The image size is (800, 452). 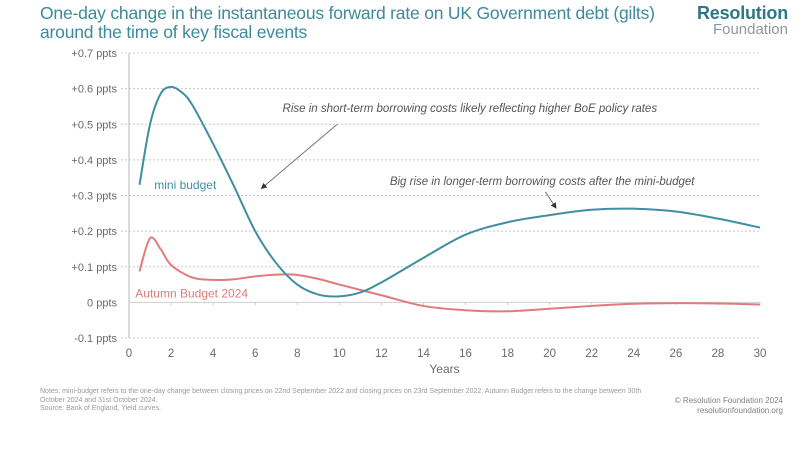 I want to click on y-tick-label: +0.3 ppts, so click(x=94, y=197).